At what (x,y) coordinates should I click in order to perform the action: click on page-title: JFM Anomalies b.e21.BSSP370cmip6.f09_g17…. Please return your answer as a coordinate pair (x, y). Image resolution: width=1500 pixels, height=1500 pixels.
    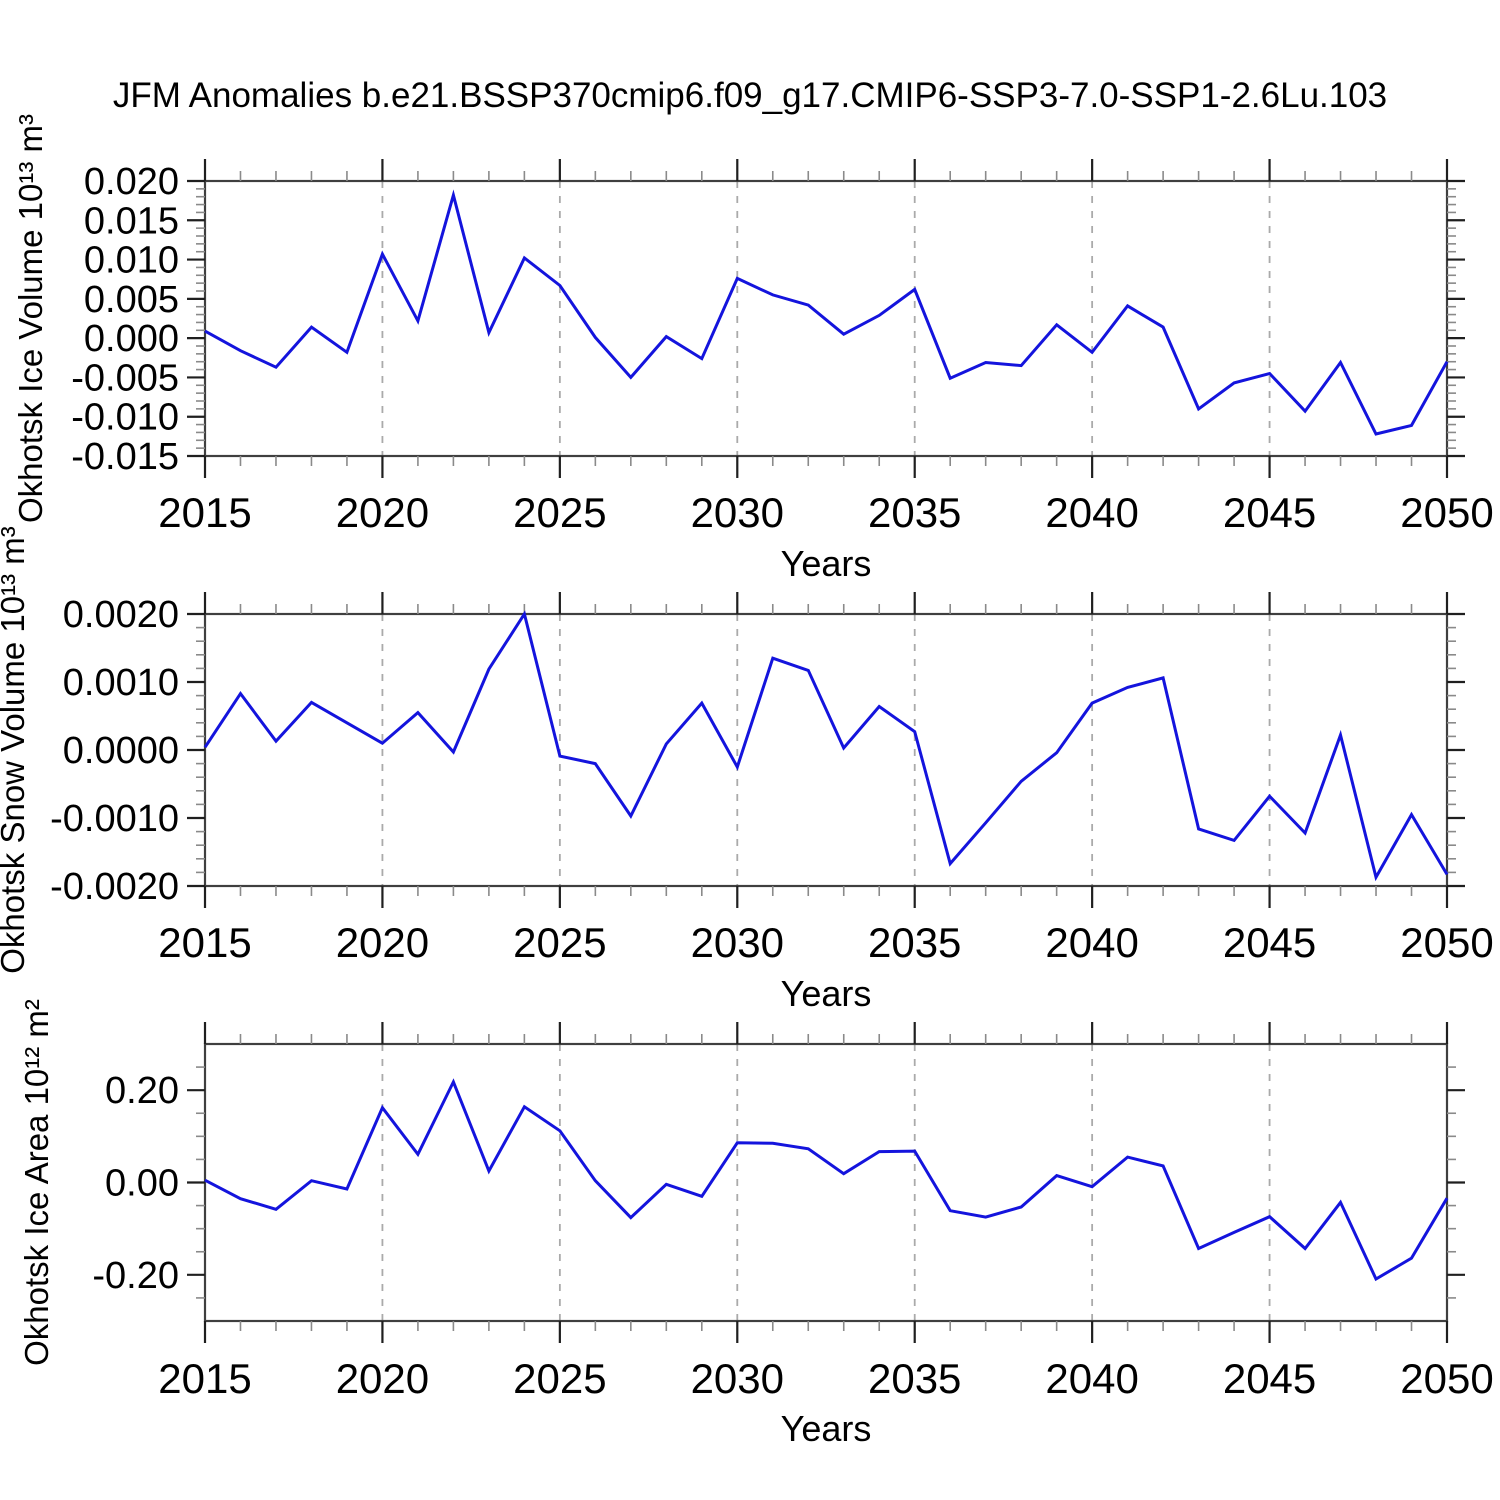
    Looking at the image, I should click on (750, 95).